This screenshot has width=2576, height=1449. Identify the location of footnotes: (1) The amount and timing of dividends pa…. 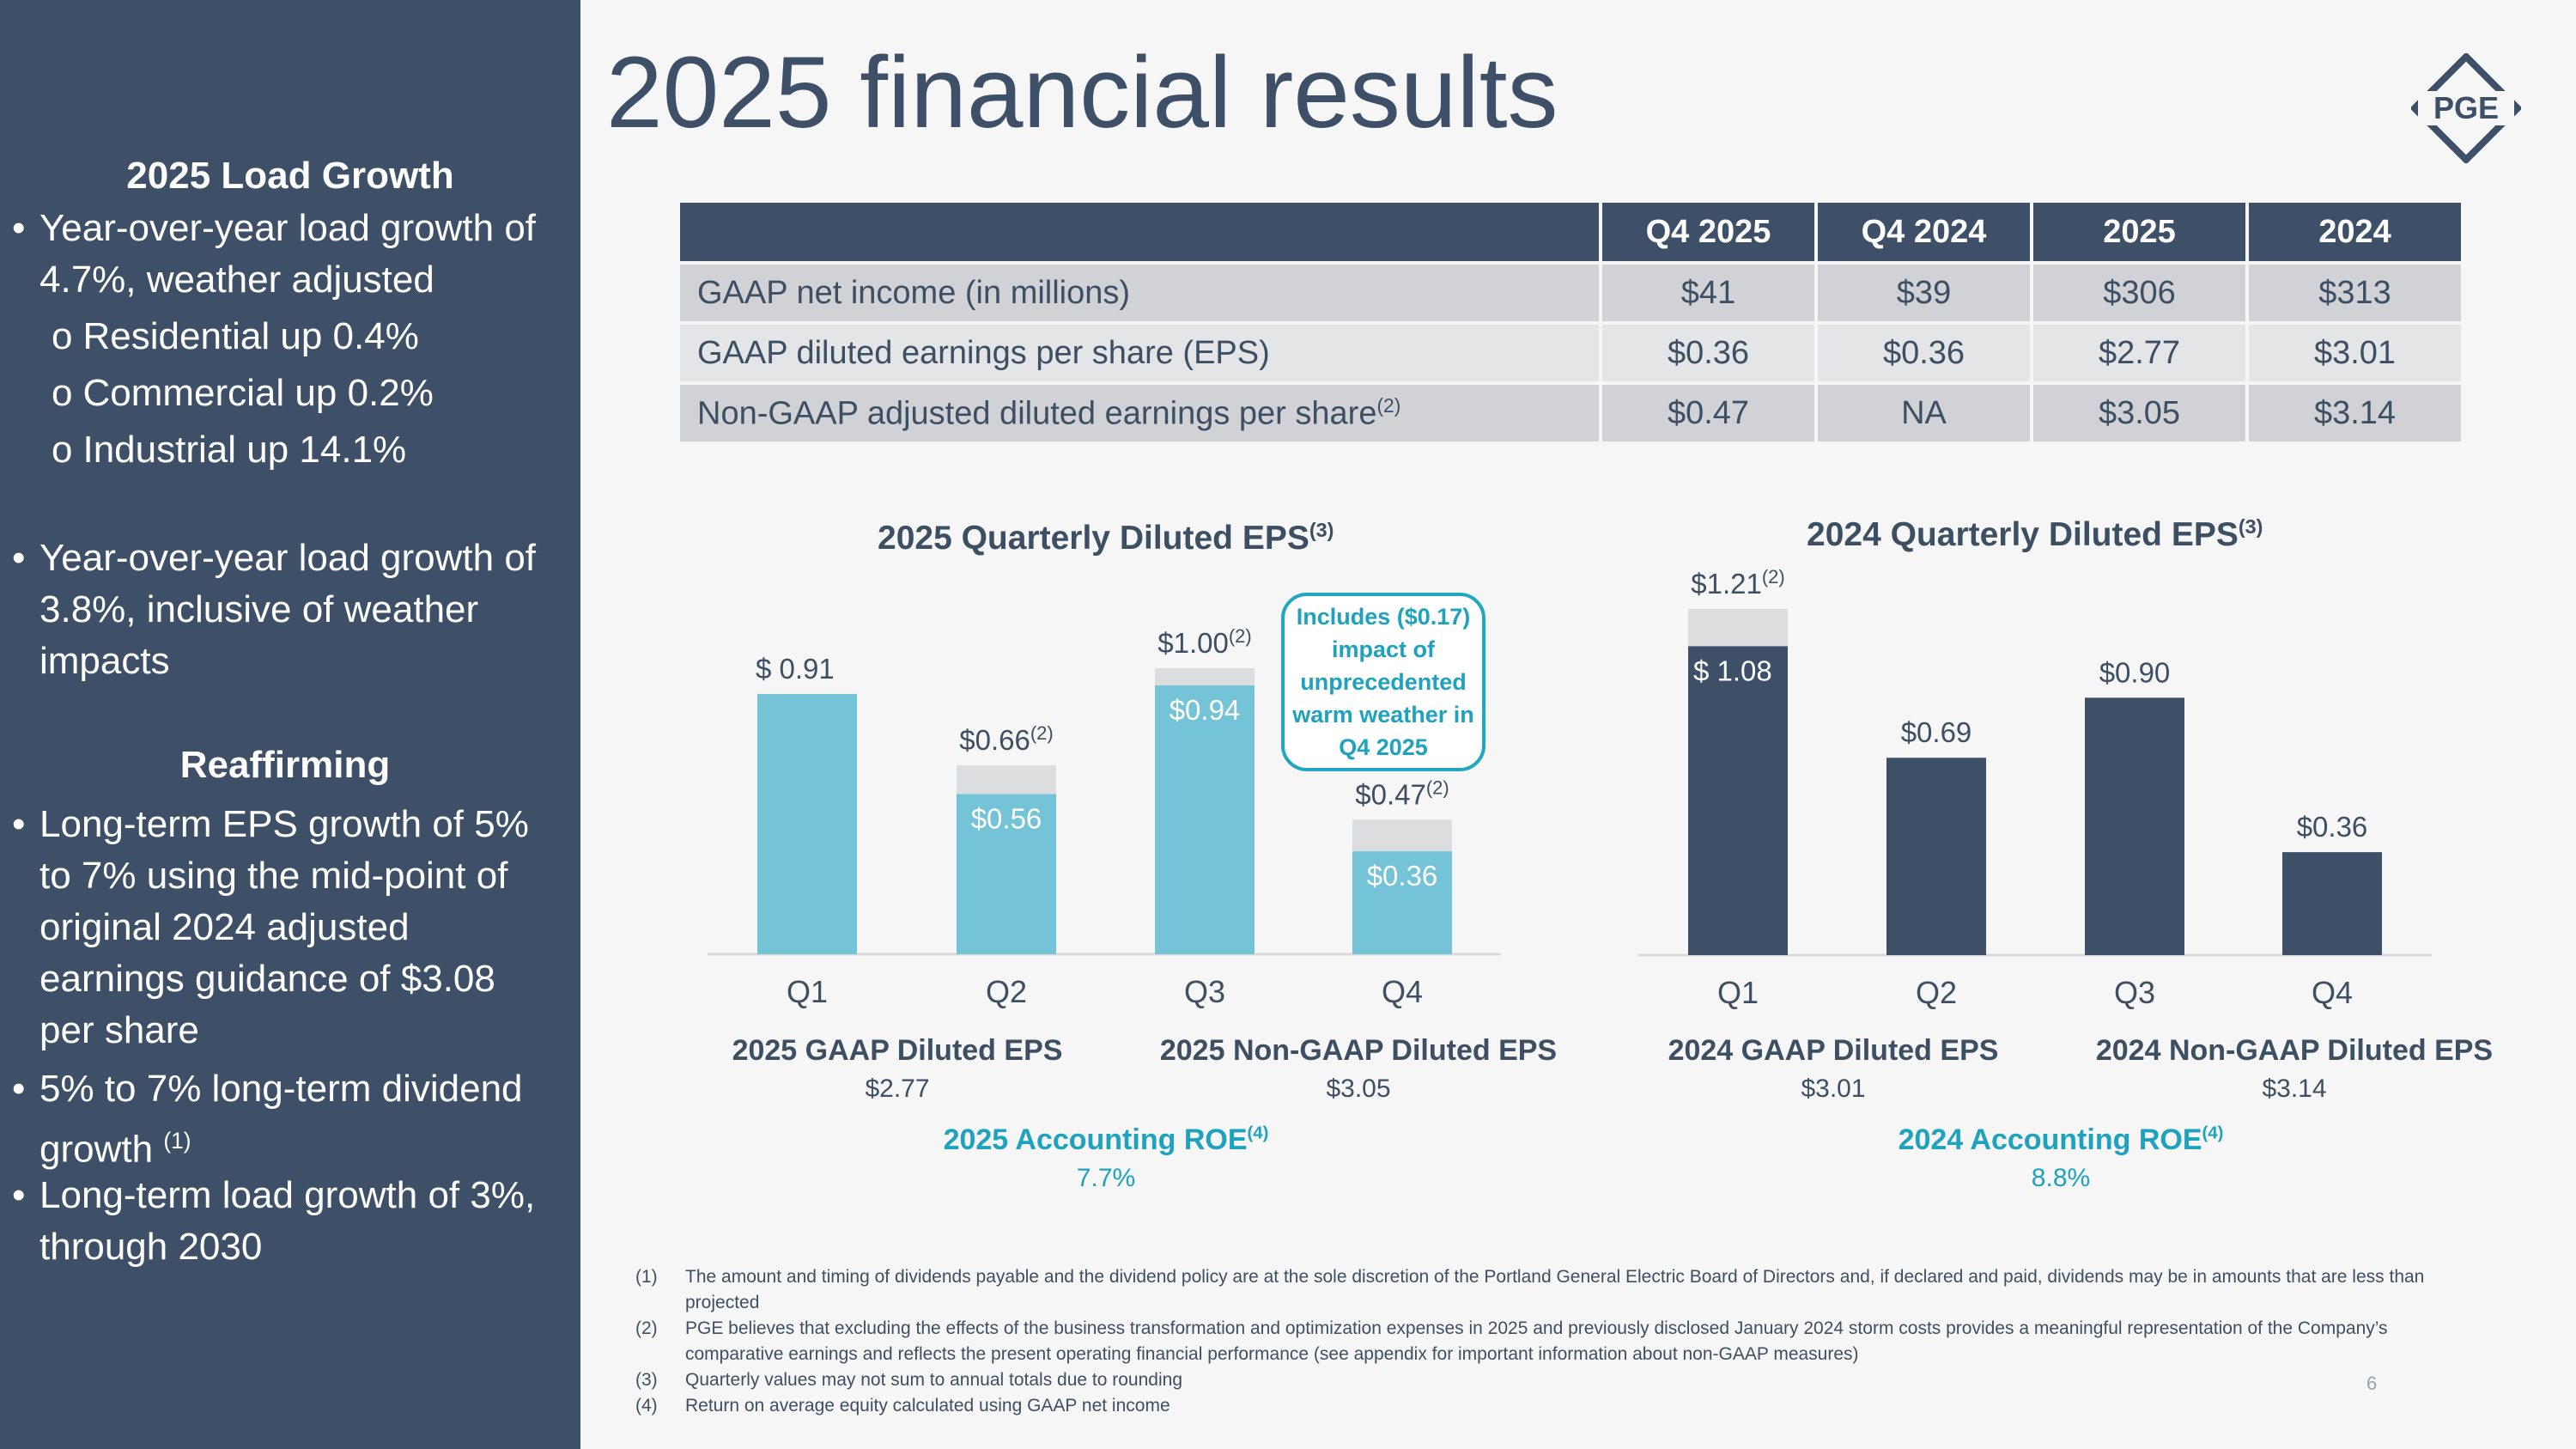
(1550, 1341).